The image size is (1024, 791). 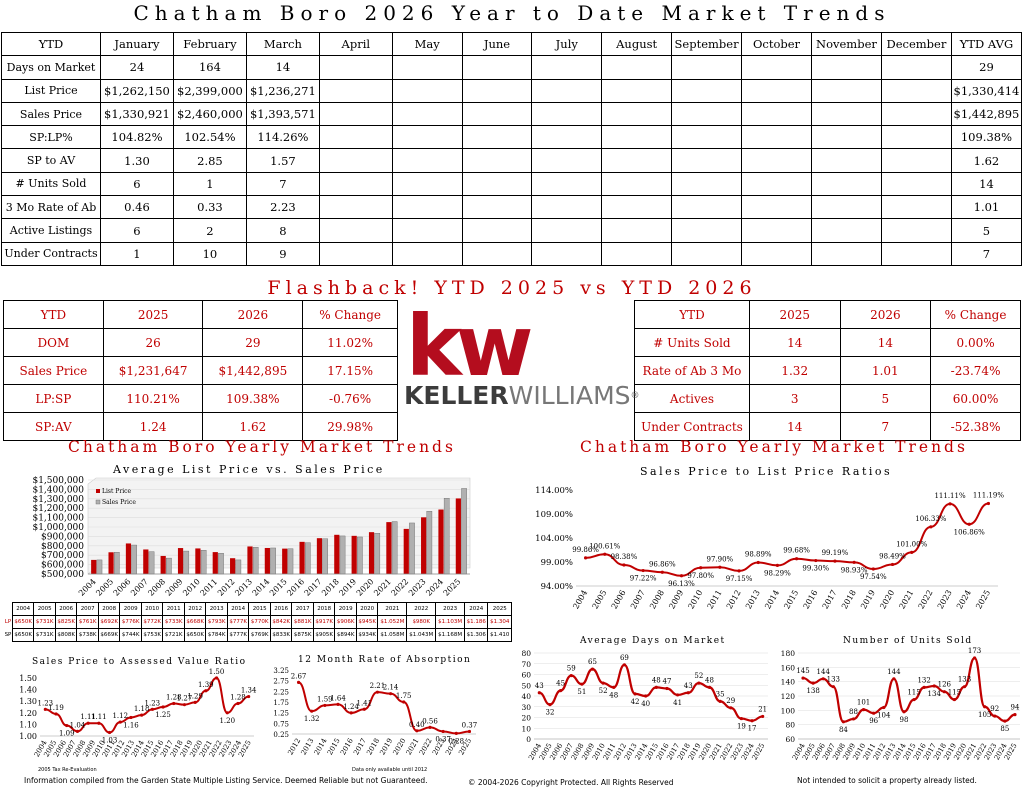 What do you see at coordinates (62, 547) in the screenshot?
I see `y-tick-label: $800,000` at bounding box center [62, 547].